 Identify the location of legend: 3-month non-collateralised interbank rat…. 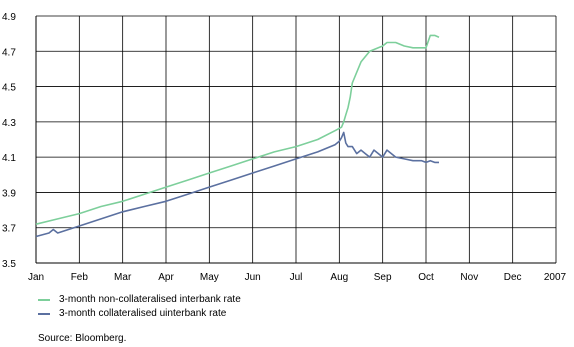
(139, 307).